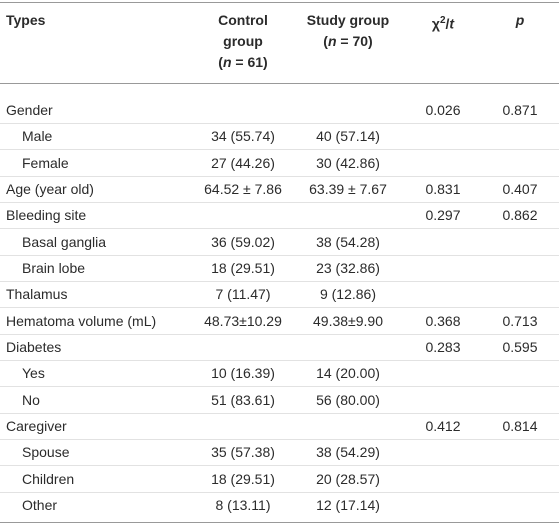 Image resolution: width=559 pixels, height=532 pixels. I want to click on cell-value: 34 (55.74), so click(243, 136).